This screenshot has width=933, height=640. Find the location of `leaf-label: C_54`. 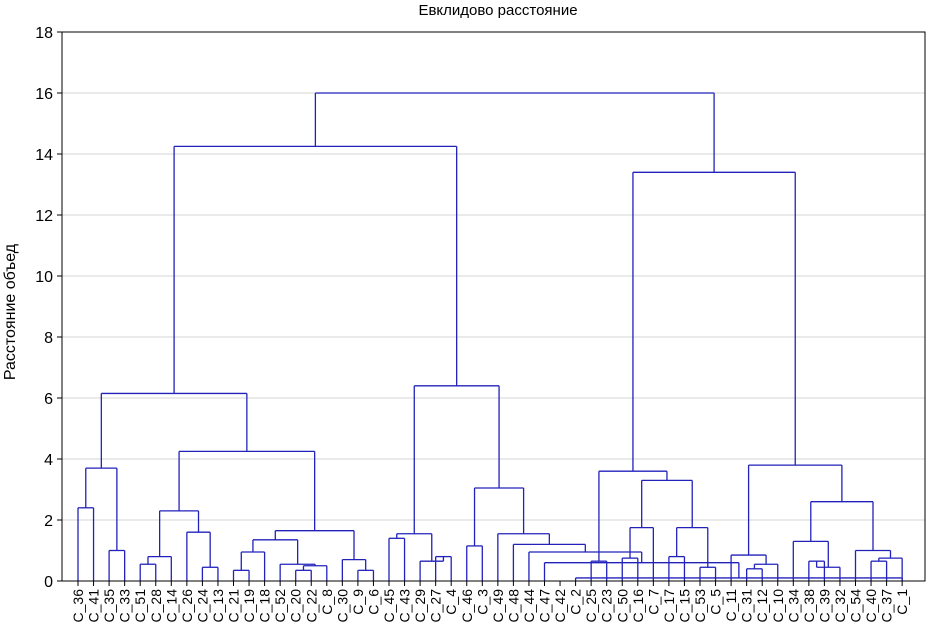

leaf-label: C_54 is located at coordinates (856, 606).